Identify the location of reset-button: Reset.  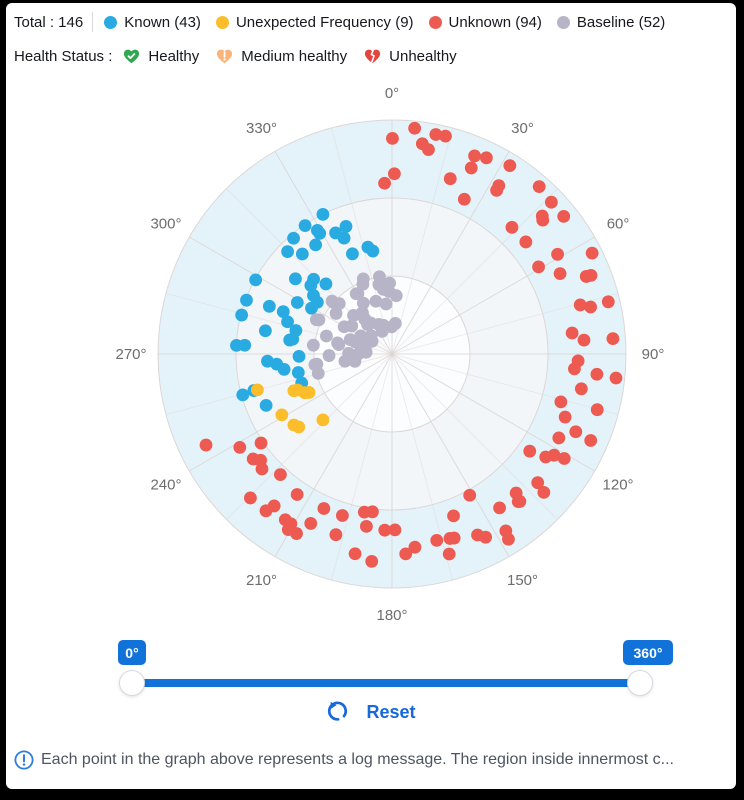
(371, 712).